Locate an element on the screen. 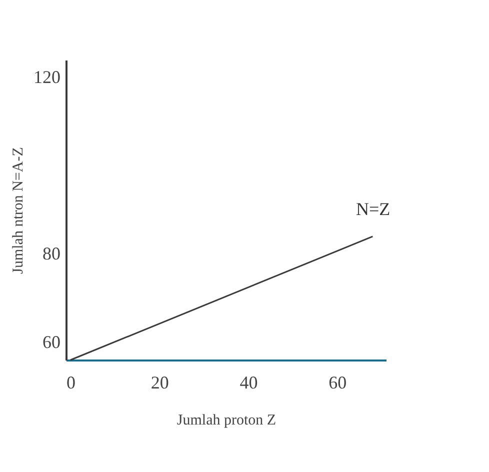 The height and width of the screenshot is (472, 489). x-axis-title: Jumlah proton Z is located at coordinates (226, 420).